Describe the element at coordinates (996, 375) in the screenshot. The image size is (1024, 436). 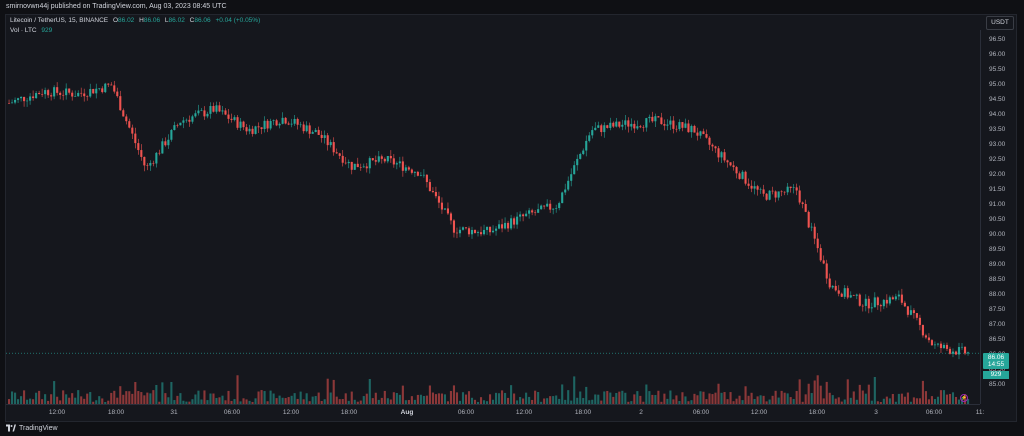
I see `volume-badge: 929` at that location.